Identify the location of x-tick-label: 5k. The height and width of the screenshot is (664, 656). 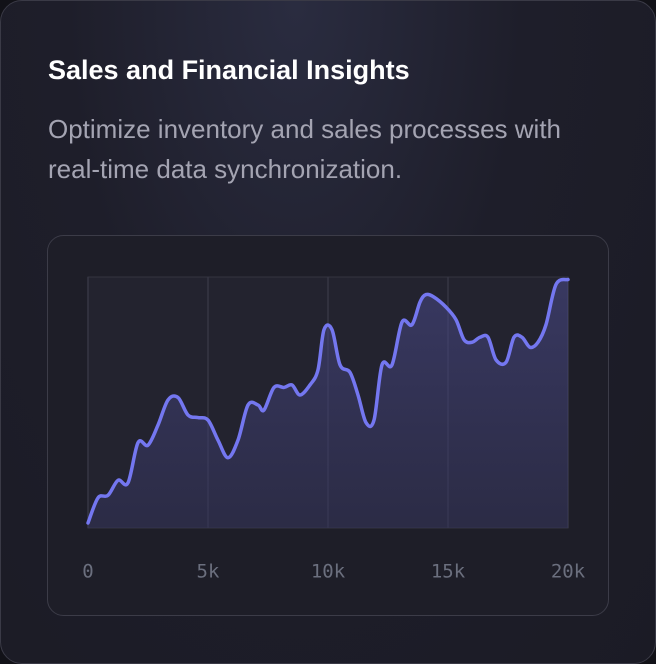
(208, 572).